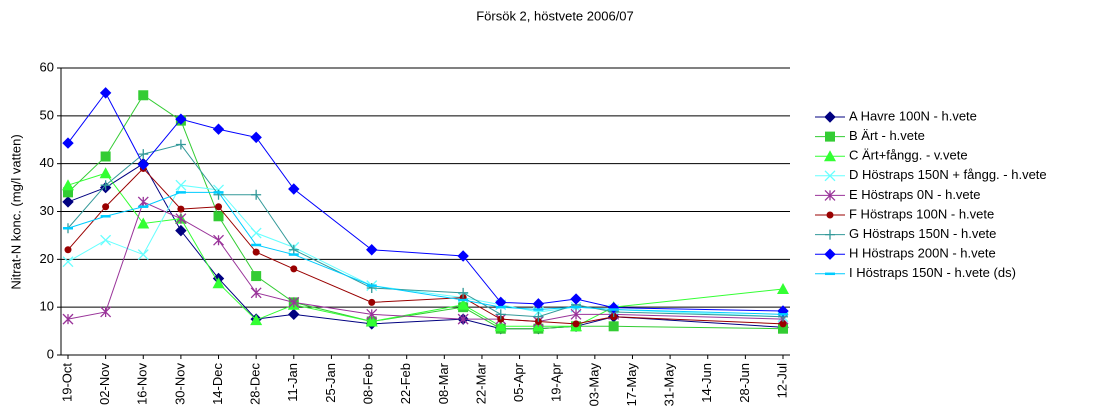  I want to click on legend-label: I Höstraps 150N - h.vete (ds), so click(932, 272).